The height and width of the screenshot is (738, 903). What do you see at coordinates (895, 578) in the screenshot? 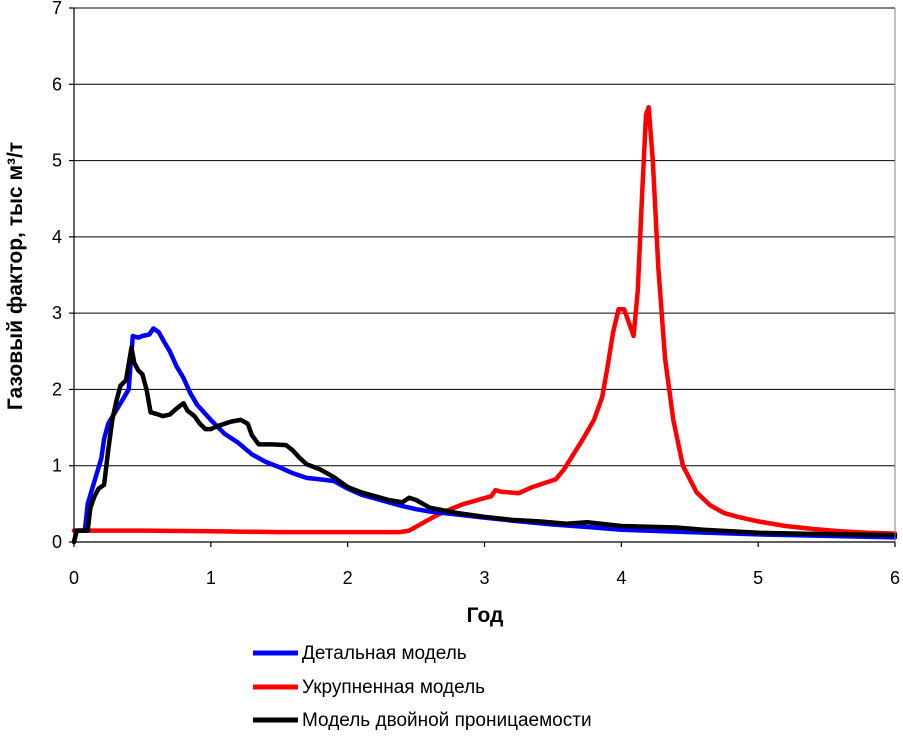
I see `x-tick-label: 6` at bounding box center [895, 578].